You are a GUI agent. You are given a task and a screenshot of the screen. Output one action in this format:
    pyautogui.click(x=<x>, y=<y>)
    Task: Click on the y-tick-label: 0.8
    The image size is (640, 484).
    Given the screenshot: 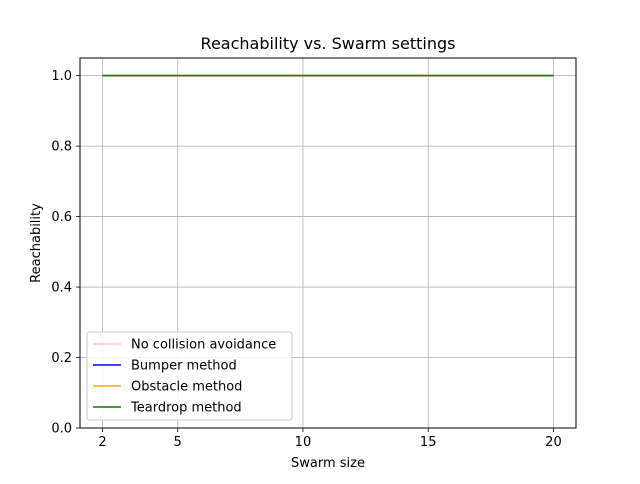 What is the action you would take?
    pyautogui.click(x=61, y=147)
    